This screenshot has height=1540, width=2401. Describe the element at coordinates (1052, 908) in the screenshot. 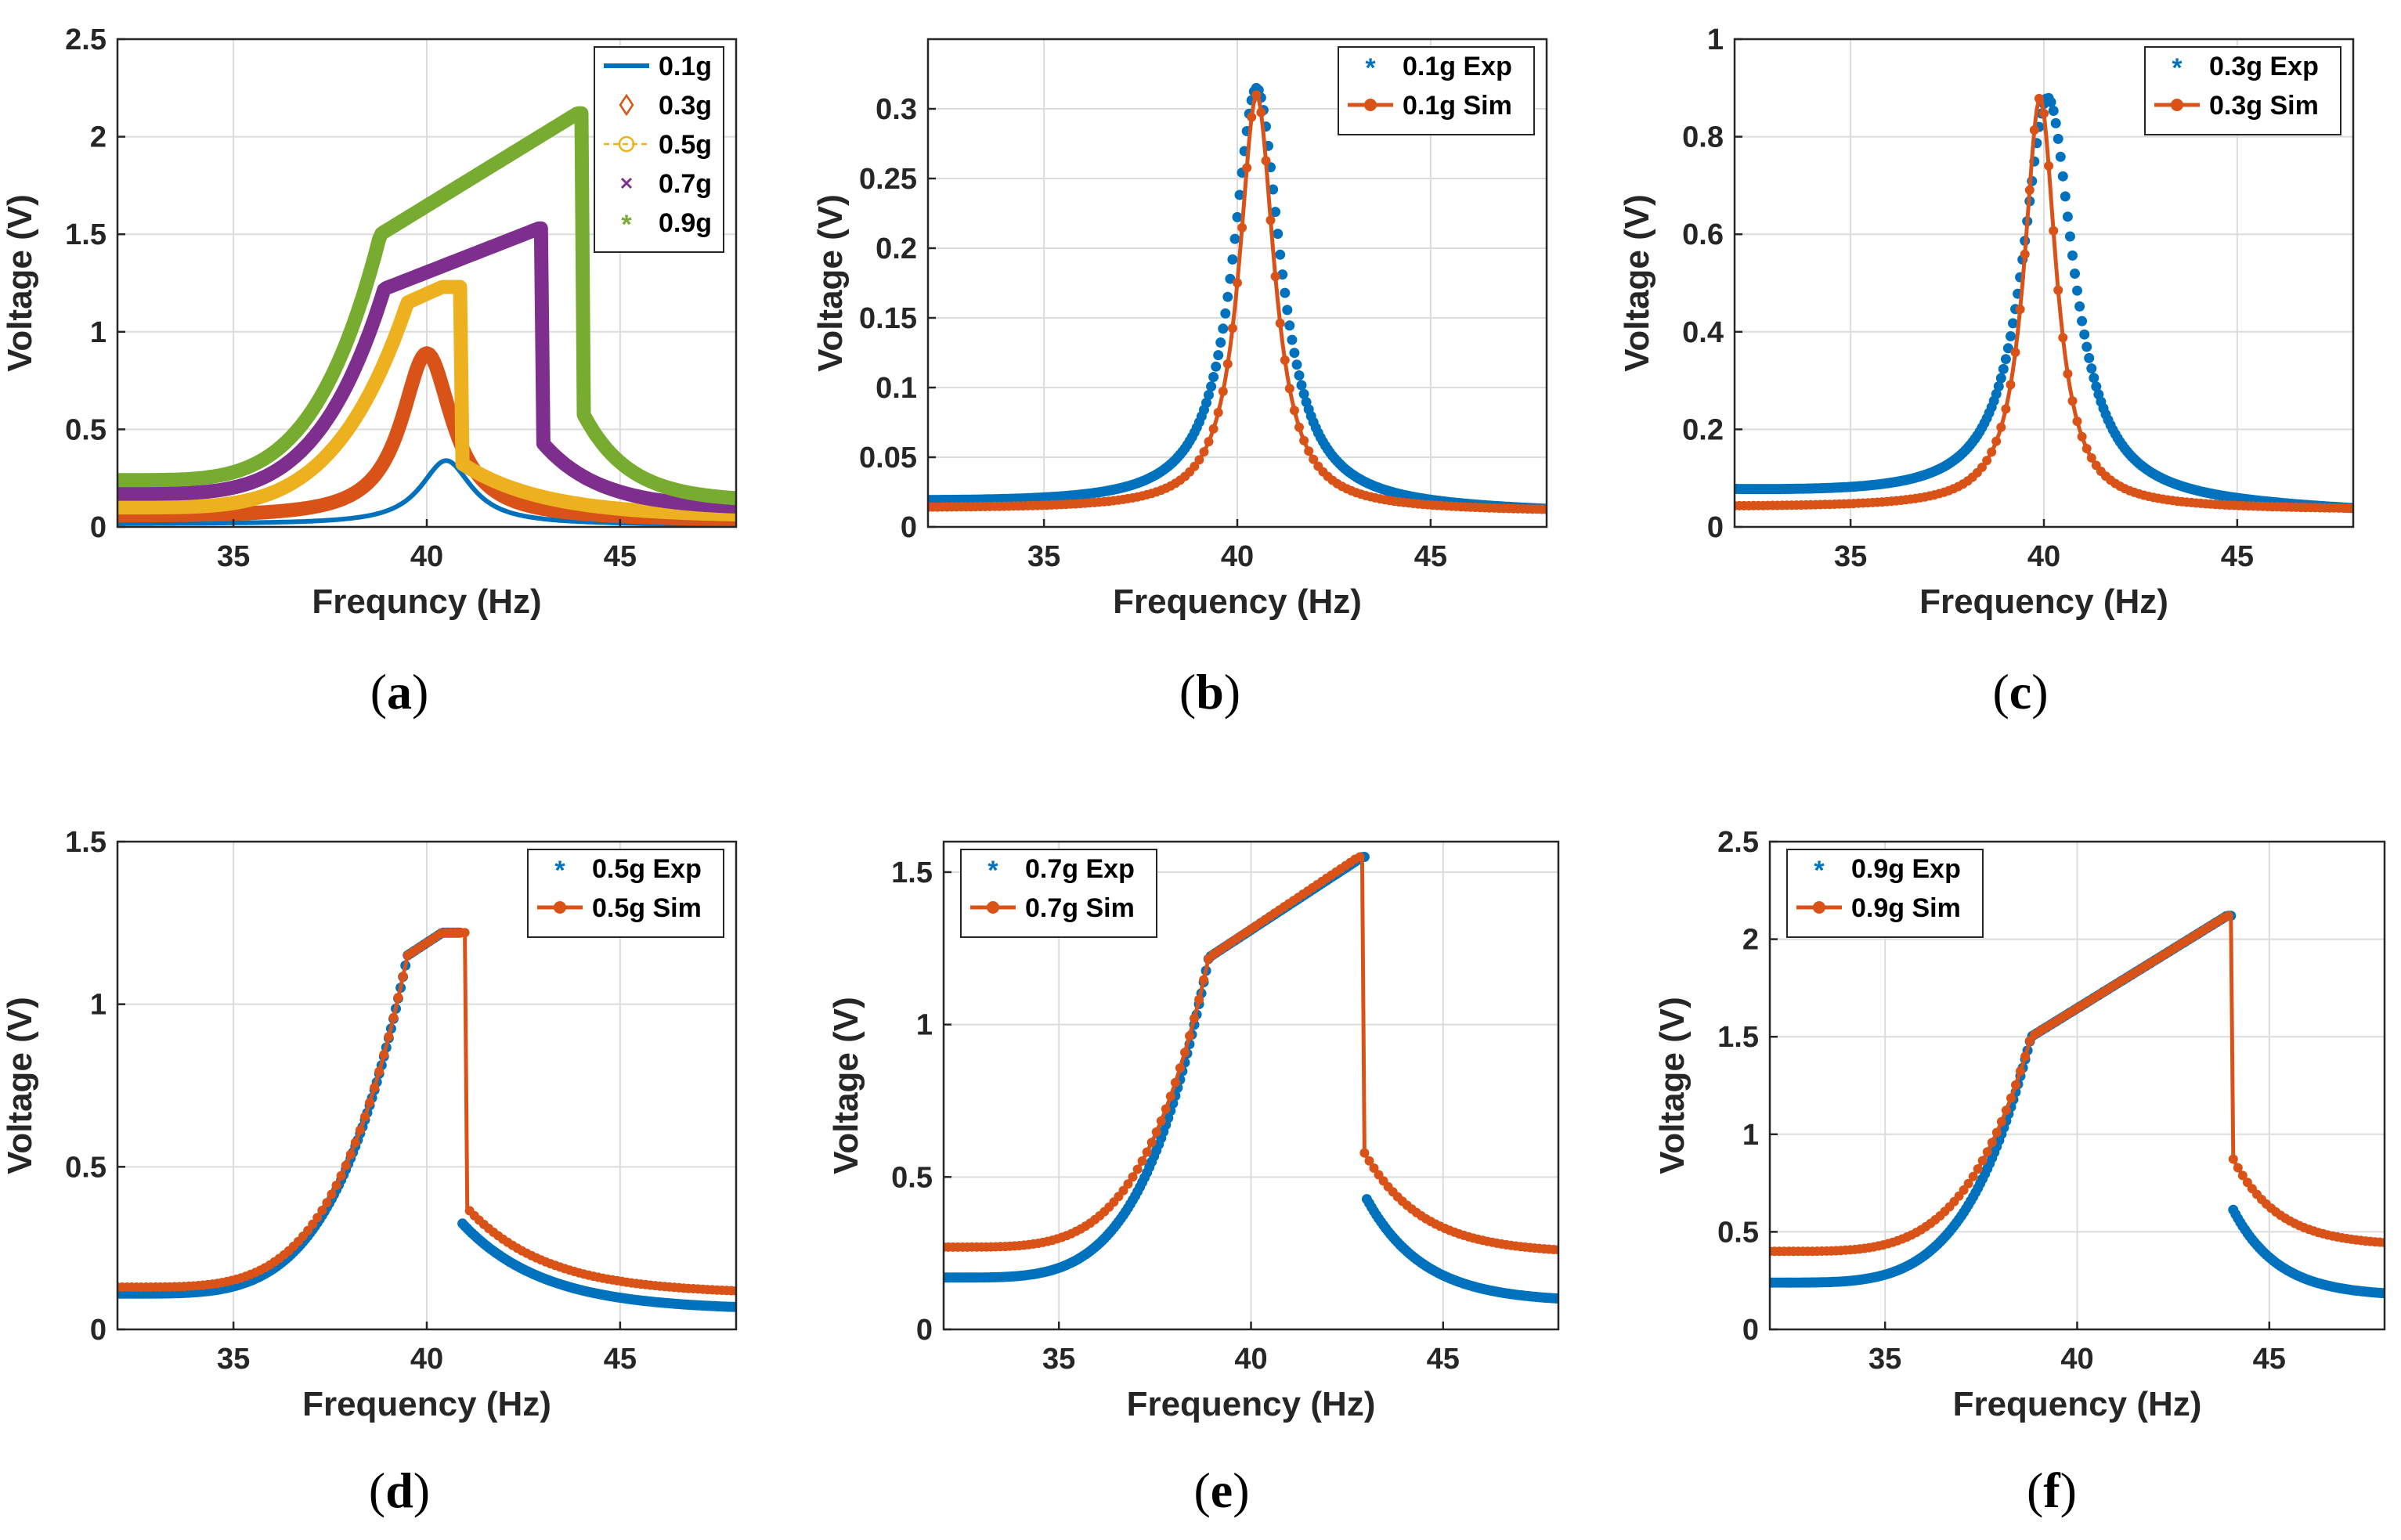

I see `legend-entry: 0.7g Sim` at that location.